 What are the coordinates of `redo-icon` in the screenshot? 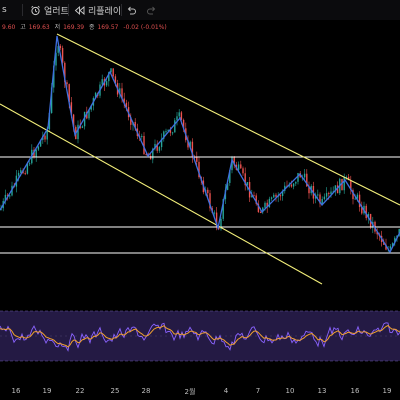 It's located at (151, 10).